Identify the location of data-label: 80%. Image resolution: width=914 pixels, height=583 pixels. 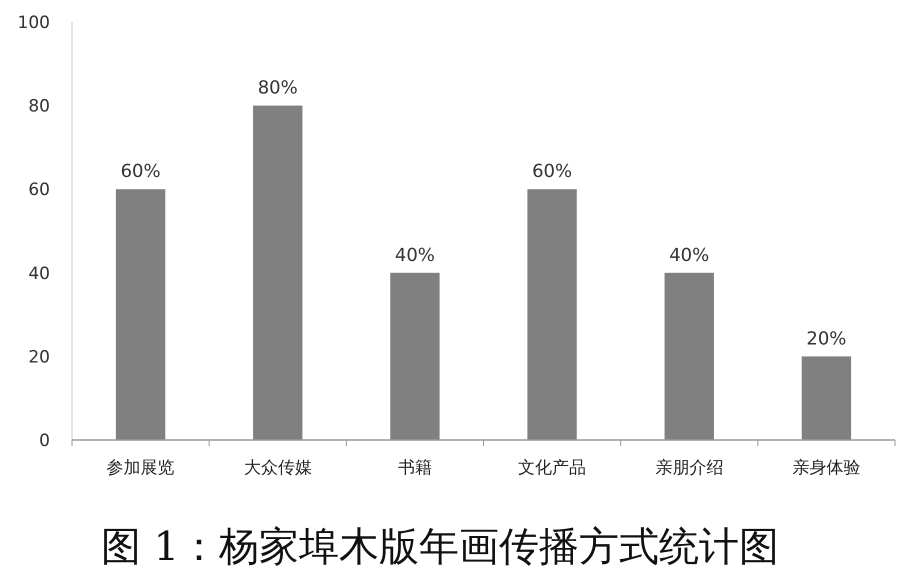
(278, 88).